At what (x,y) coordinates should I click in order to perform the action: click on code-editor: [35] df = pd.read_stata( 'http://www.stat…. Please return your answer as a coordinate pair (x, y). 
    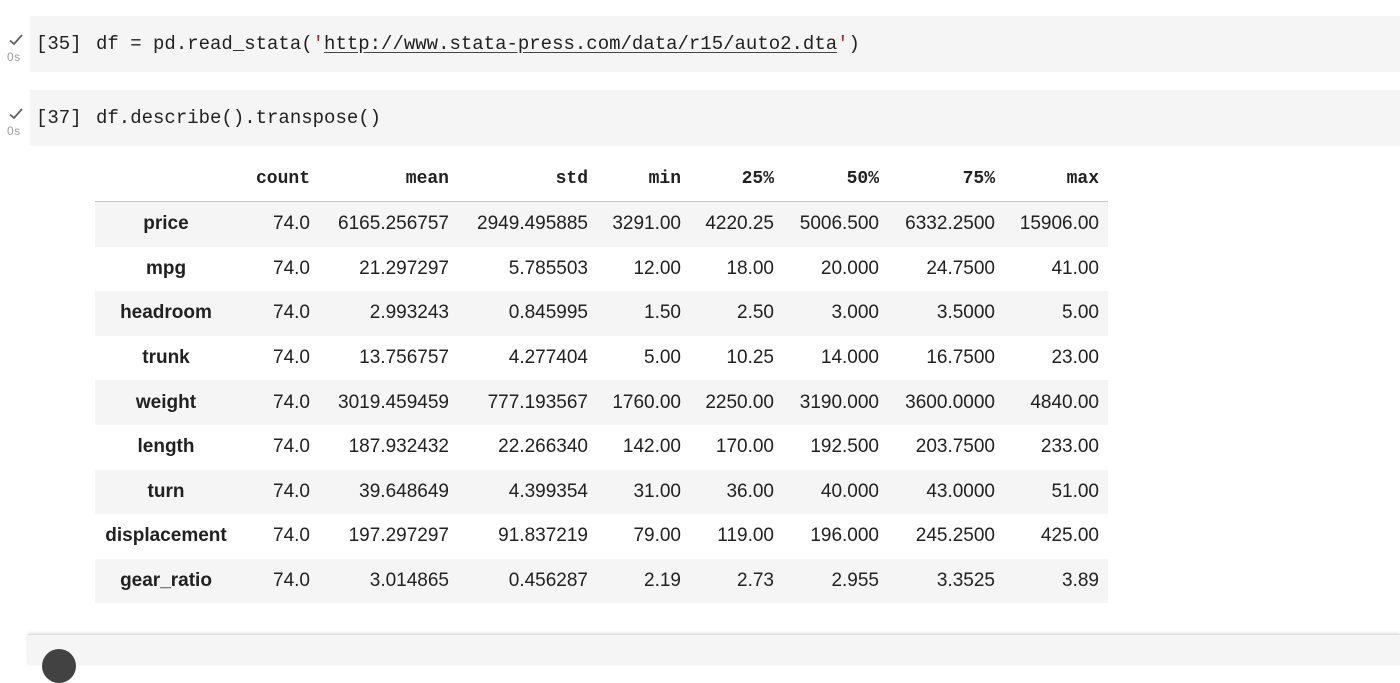
    Looking at the image, I should click on (715, 44).